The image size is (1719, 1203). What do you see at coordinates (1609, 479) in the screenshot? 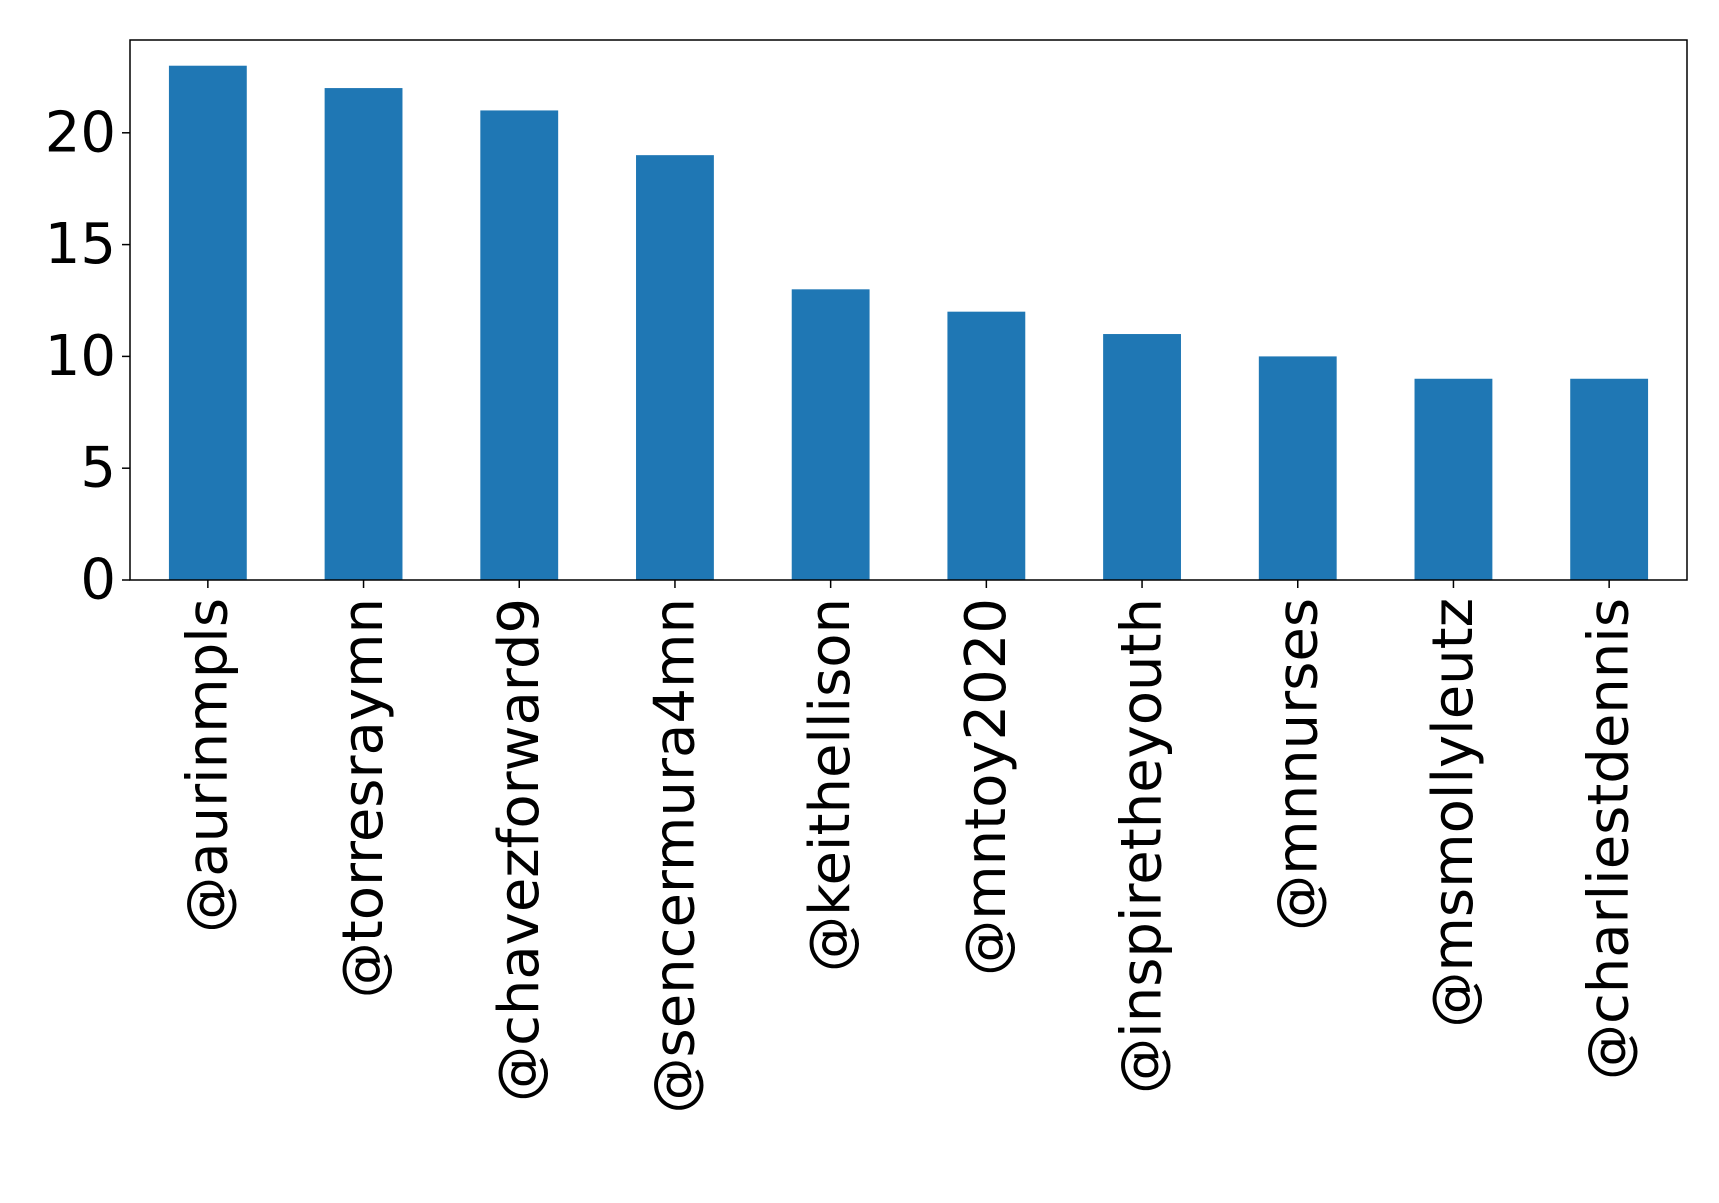
I see `bar-charliestdennis` at bounding box center [1609, 479].